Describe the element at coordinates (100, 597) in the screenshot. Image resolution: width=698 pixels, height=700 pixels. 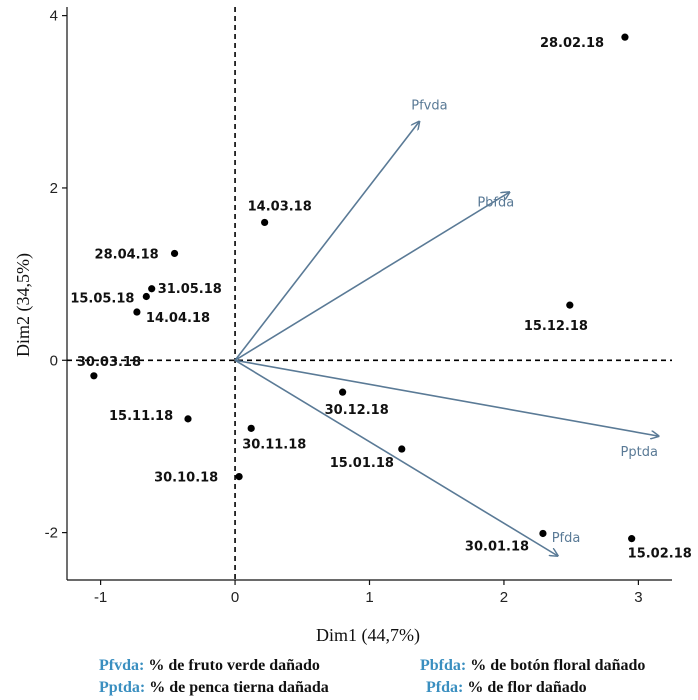
I see `x-tick-label: -1` at that location.